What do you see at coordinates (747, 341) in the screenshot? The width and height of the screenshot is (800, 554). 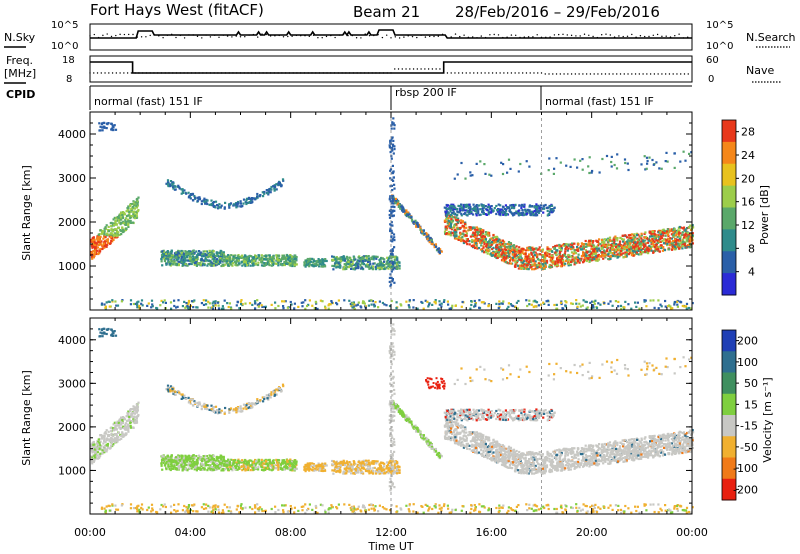 I see `velocity-colorbar-tick: 200` at bounding box center [747, 341].